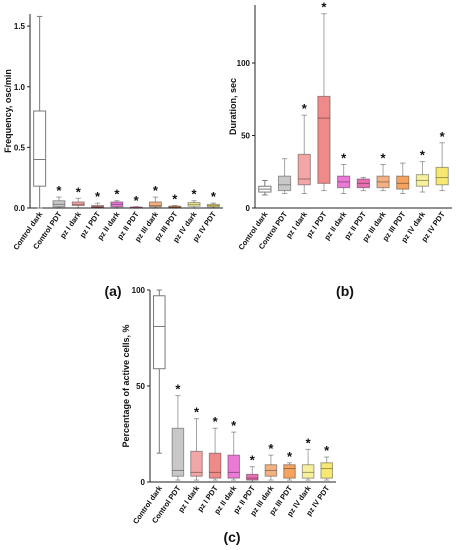  Describe the element at coordinates (112, 291) in the screenshot. I see `panel-label-a: (a)` at that location.